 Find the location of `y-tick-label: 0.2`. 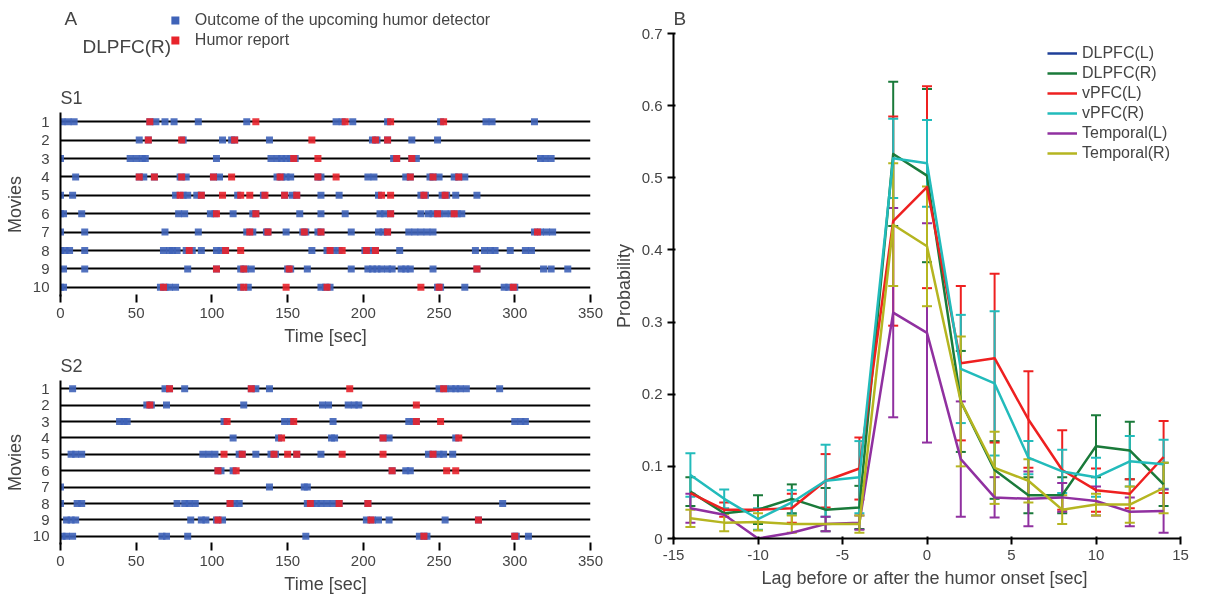

y-tick-label: 0.2 is located at coordinates (652, 394).